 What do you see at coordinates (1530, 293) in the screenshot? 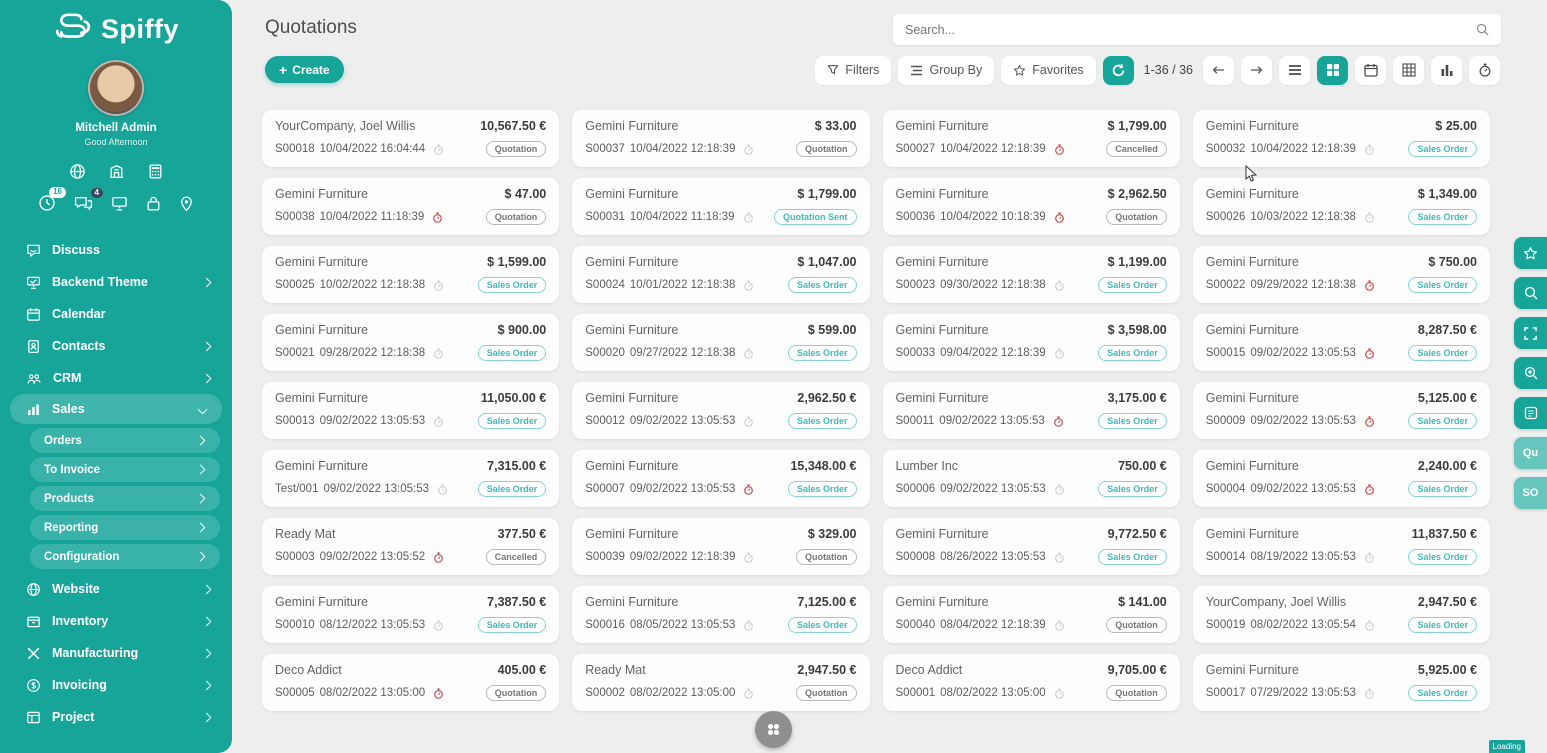
I see `search-tool-button` at bounding box center [1530, 293].